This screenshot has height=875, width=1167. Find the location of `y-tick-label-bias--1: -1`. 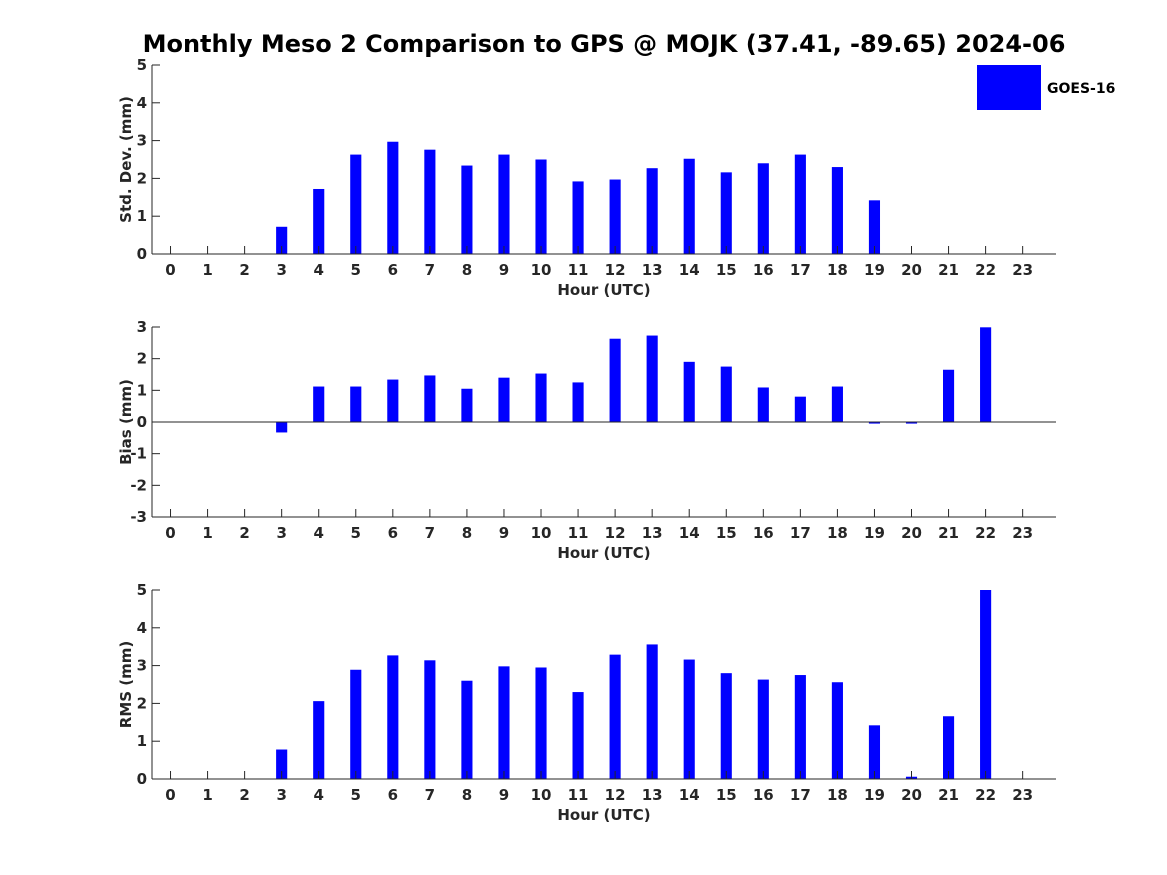

y-tick-label-bias--1: -1 is located at coordinates (138, 454).